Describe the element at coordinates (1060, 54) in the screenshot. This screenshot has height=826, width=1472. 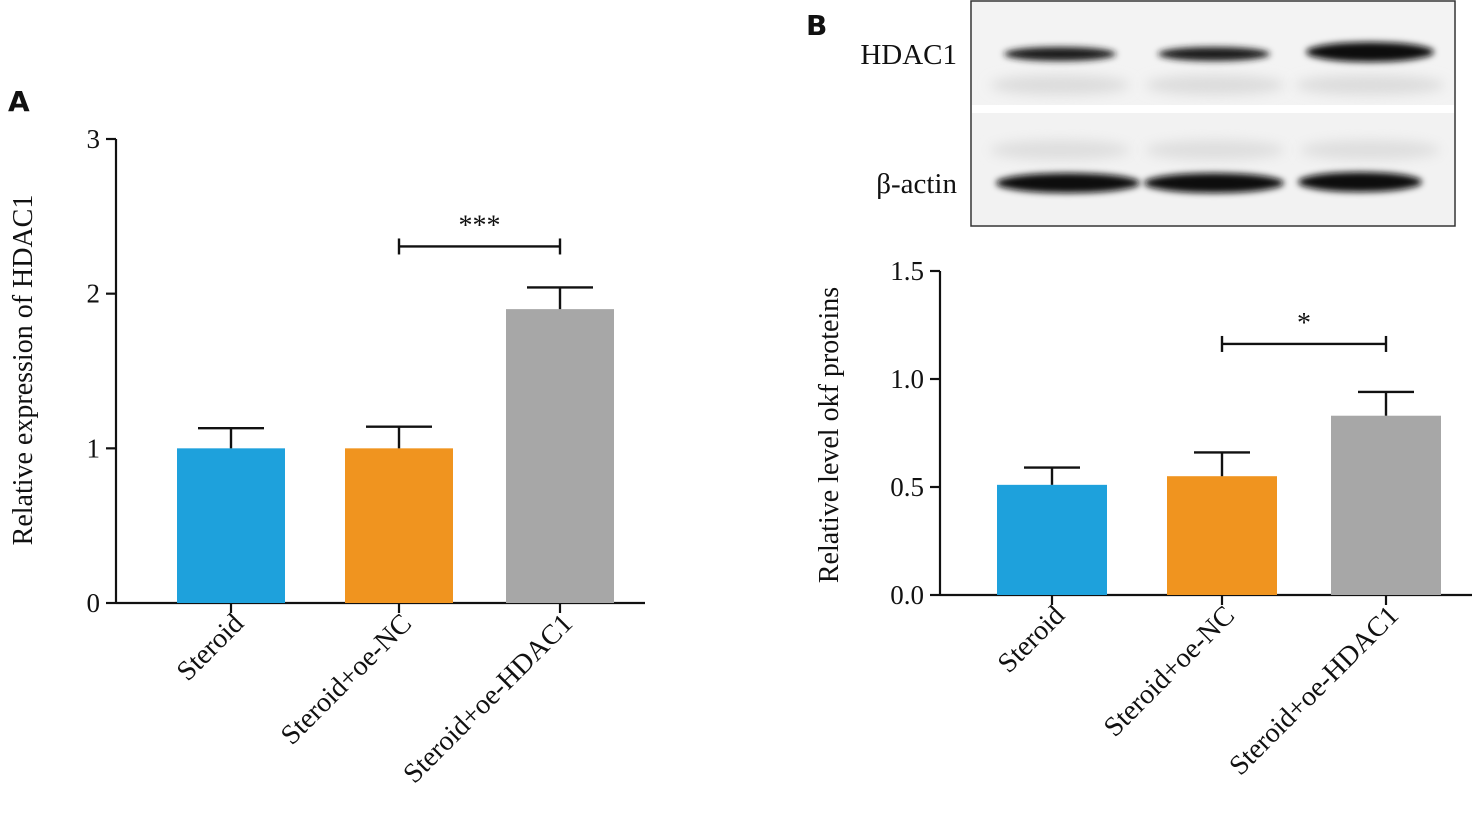
I see `band-hdac1-steroid` at that location.